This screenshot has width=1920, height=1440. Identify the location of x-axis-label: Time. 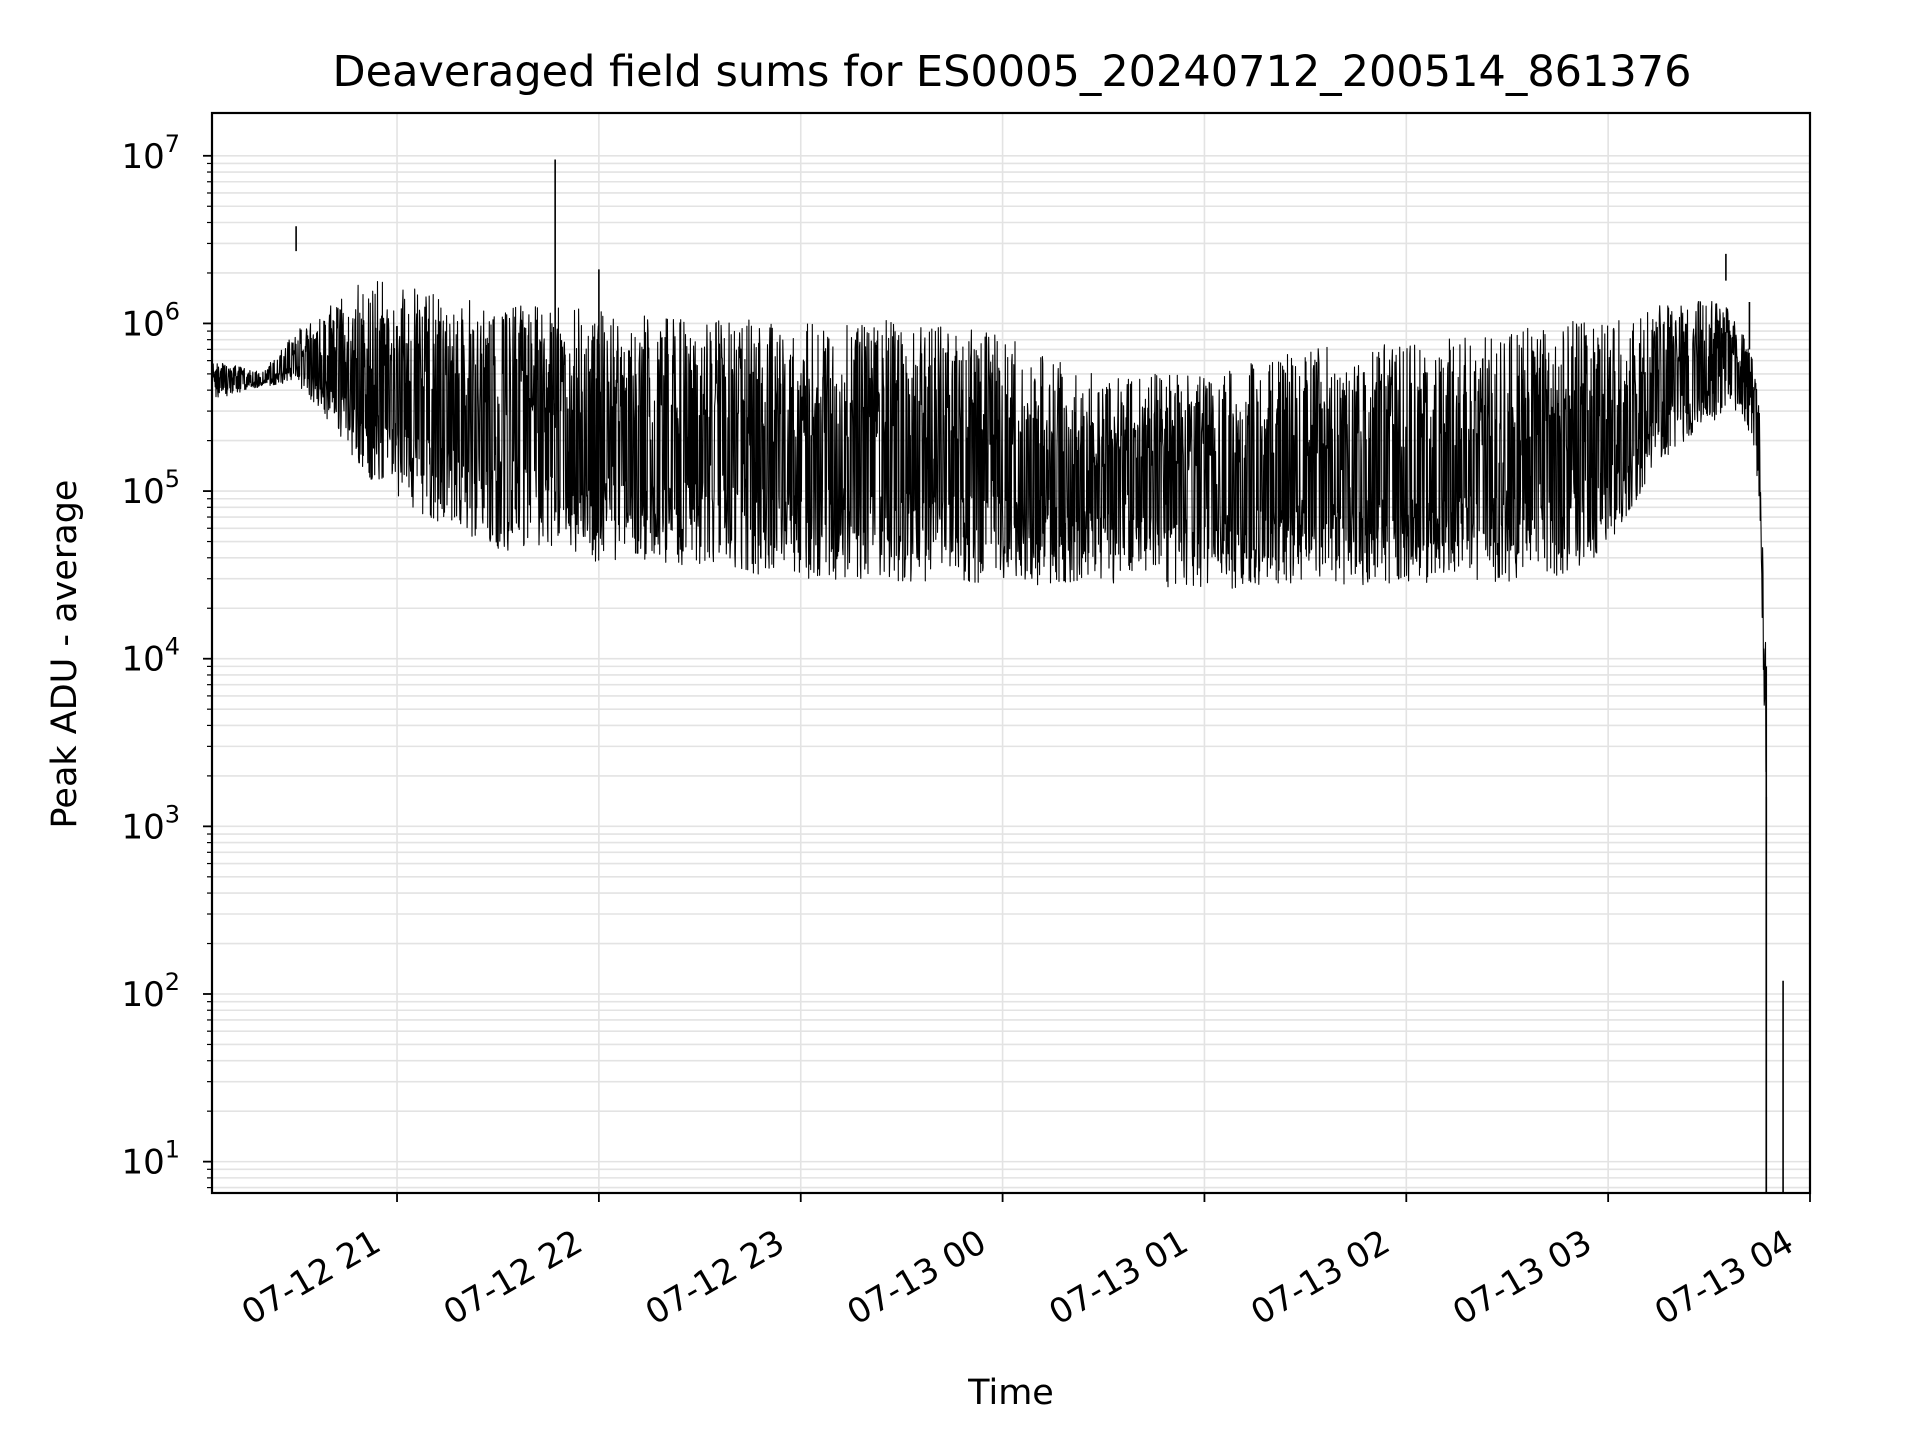
(1010, 1393).